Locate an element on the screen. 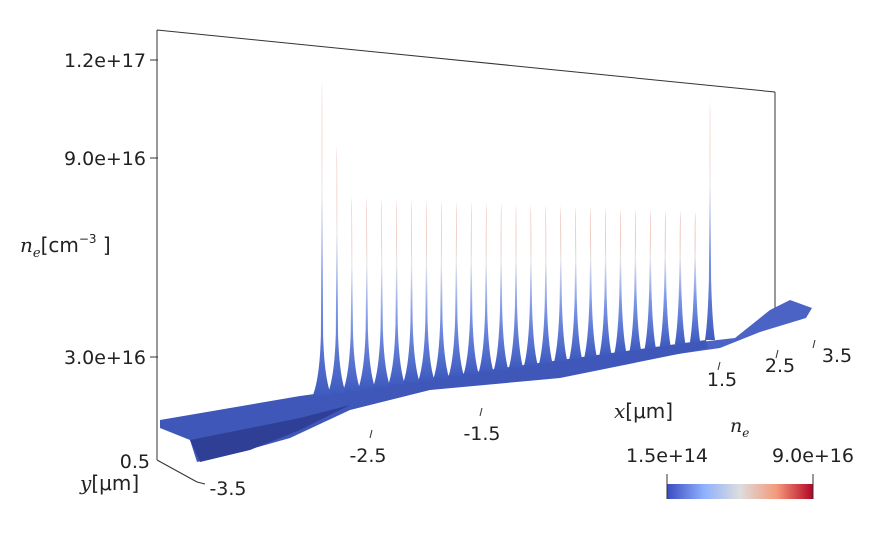  y-axis-label: y[μm] is located at coordinates (109, 483).